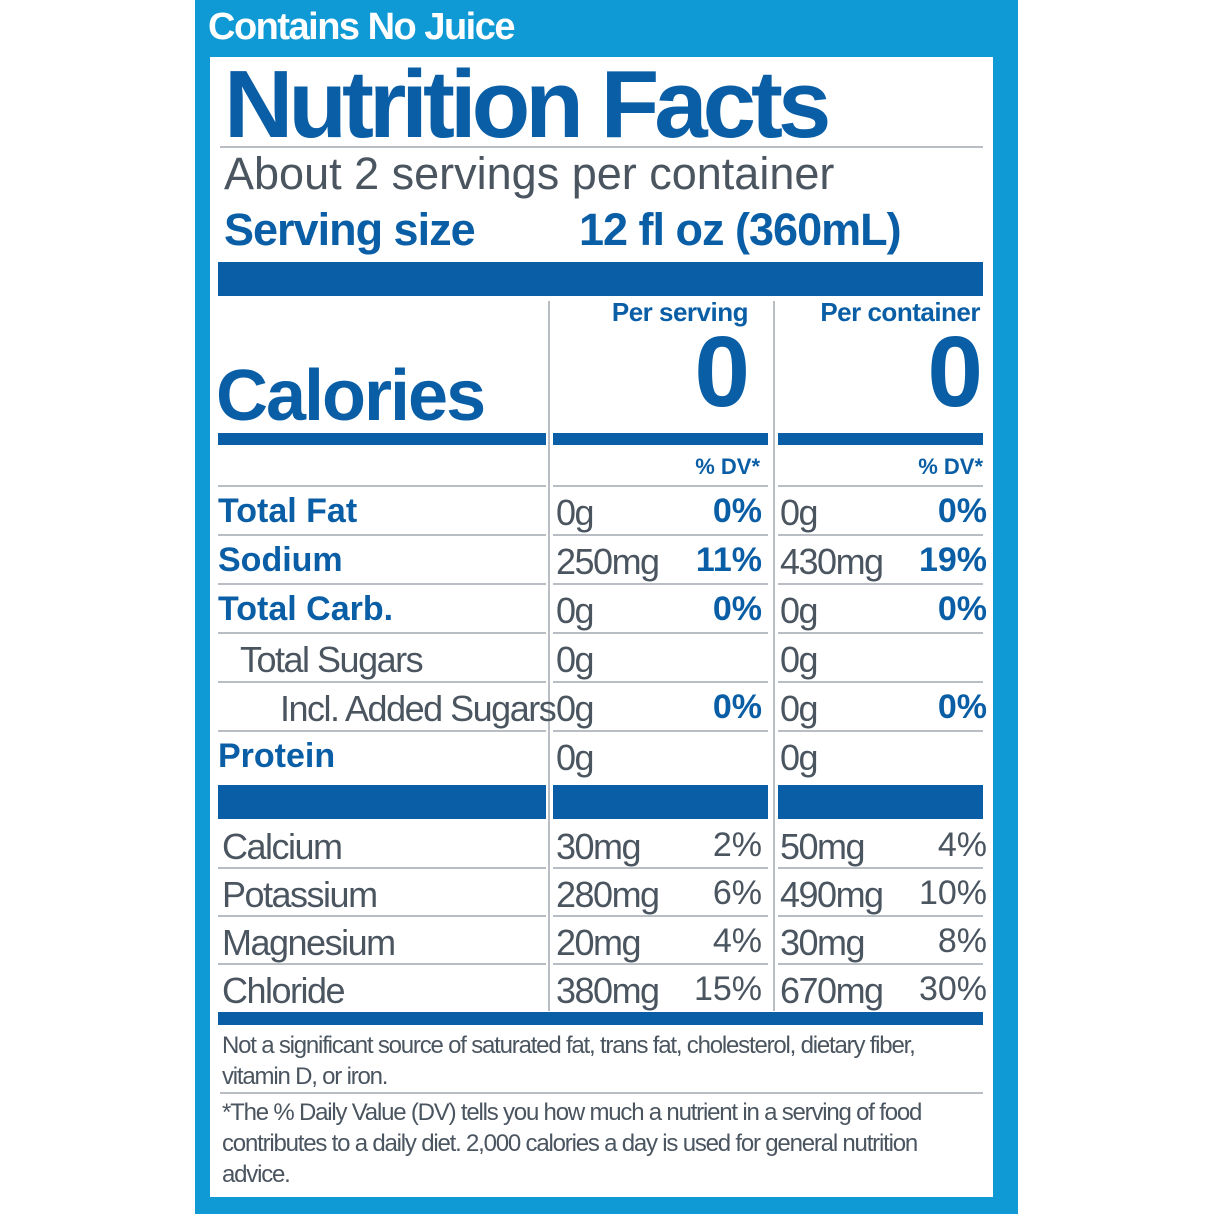  I want to click on container-amount: 30mg, so click(823, 942).